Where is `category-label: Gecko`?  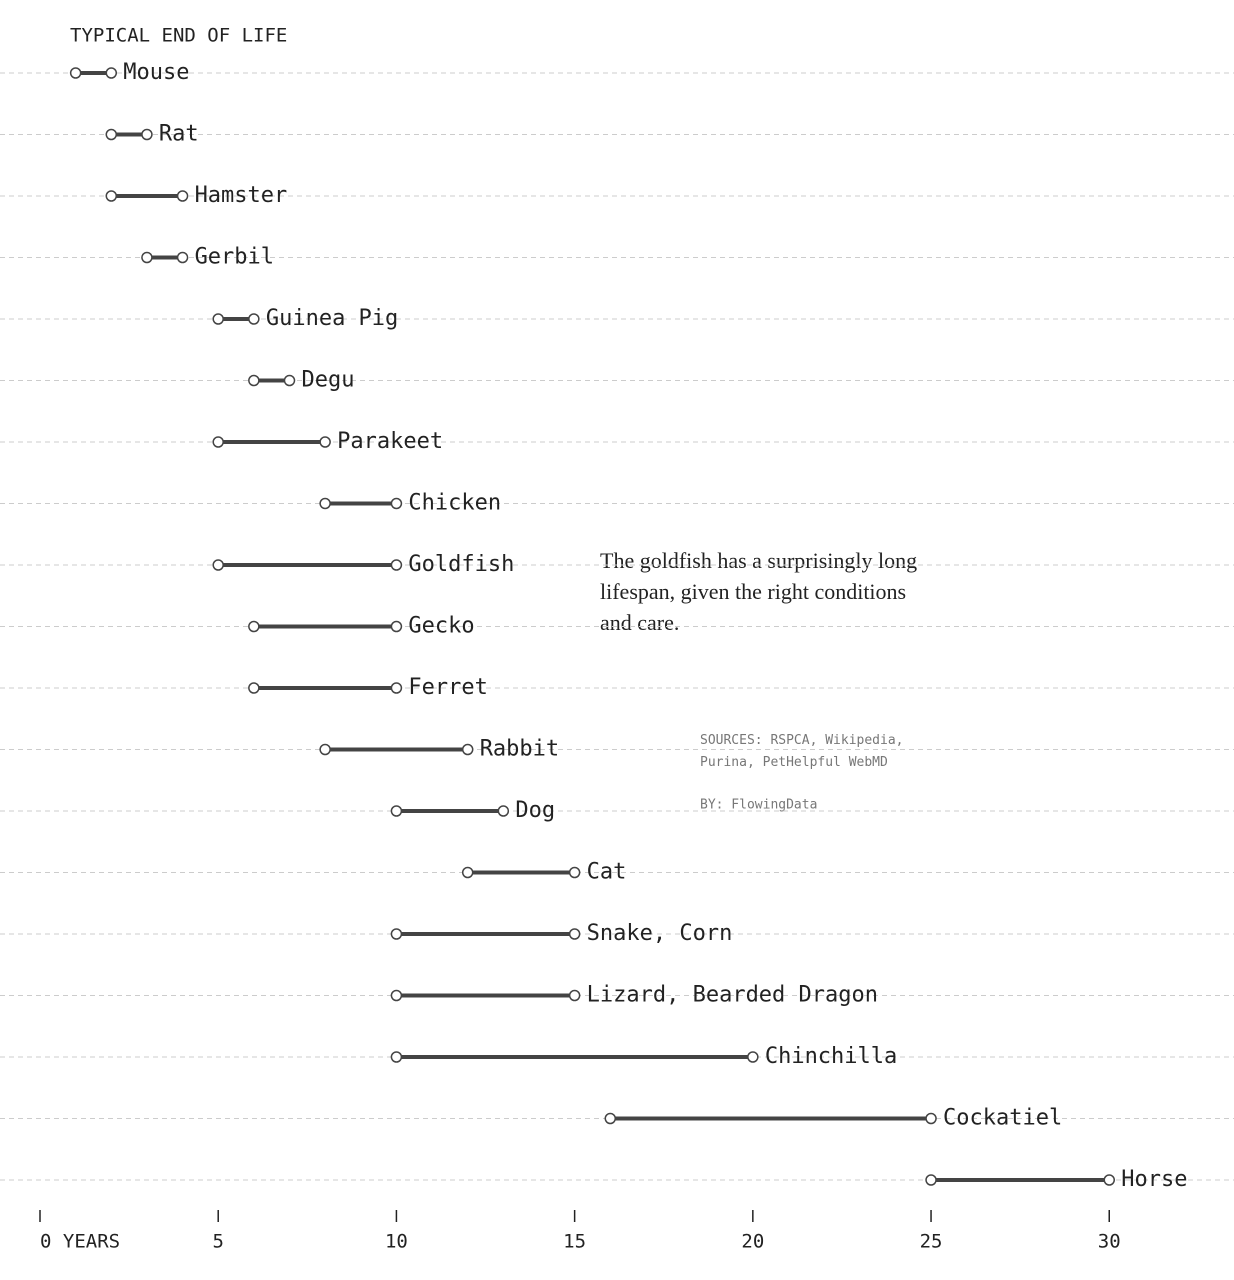 category-label: Gecko is located at coordinates (441, 626).